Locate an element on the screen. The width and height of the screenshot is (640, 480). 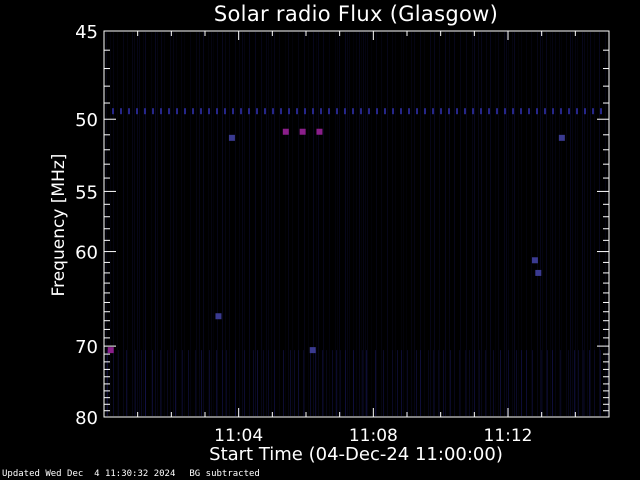
bg-subtracted-note: BG subtracted is located at coordinates (224, 474).